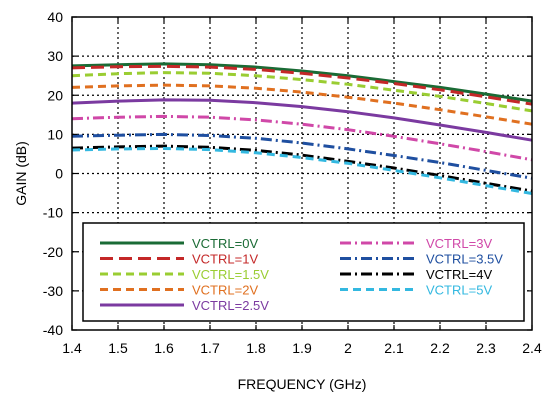  What do you see at coordinates (230, 274) in the screenshot?
I see `legend-label-3: VCTRL=1.5V` at bounding box center [230, 274].